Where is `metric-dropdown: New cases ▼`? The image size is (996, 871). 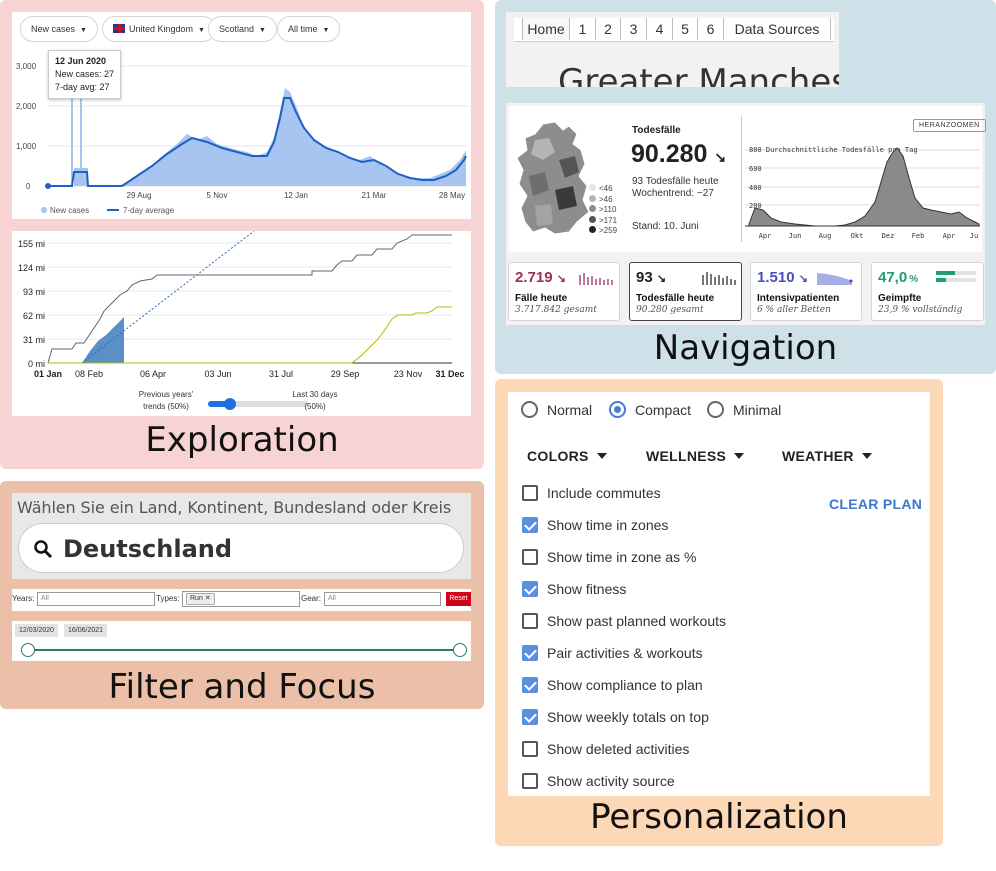
metric-dropdown: New cases ▼ is located at coordinates (59, 29).